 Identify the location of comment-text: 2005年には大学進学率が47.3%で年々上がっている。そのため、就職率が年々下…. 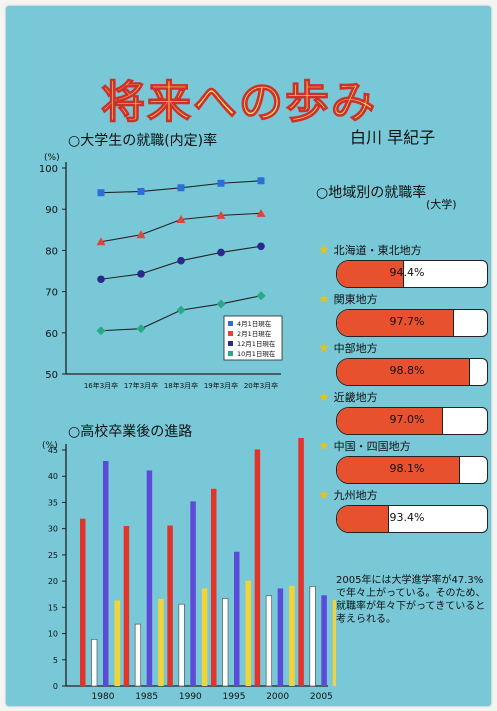
(411, 600).